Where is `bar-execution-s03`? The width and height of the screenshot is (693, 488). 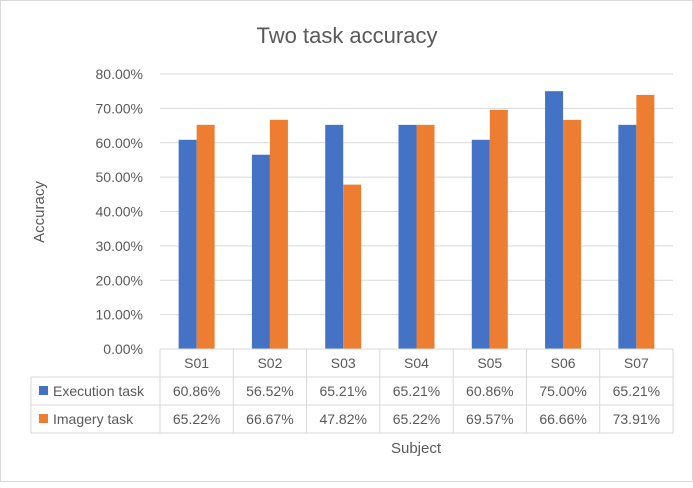 bar-execution-s03 is located at coordinates (334, 236).